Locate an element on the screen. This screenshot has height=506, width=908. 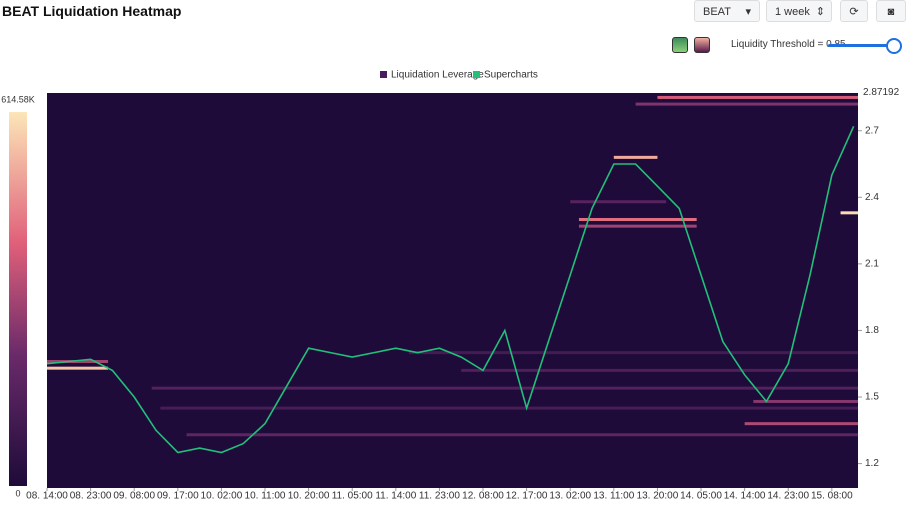
y-tick-label: 2.7 is located at coordinates (872, 130).